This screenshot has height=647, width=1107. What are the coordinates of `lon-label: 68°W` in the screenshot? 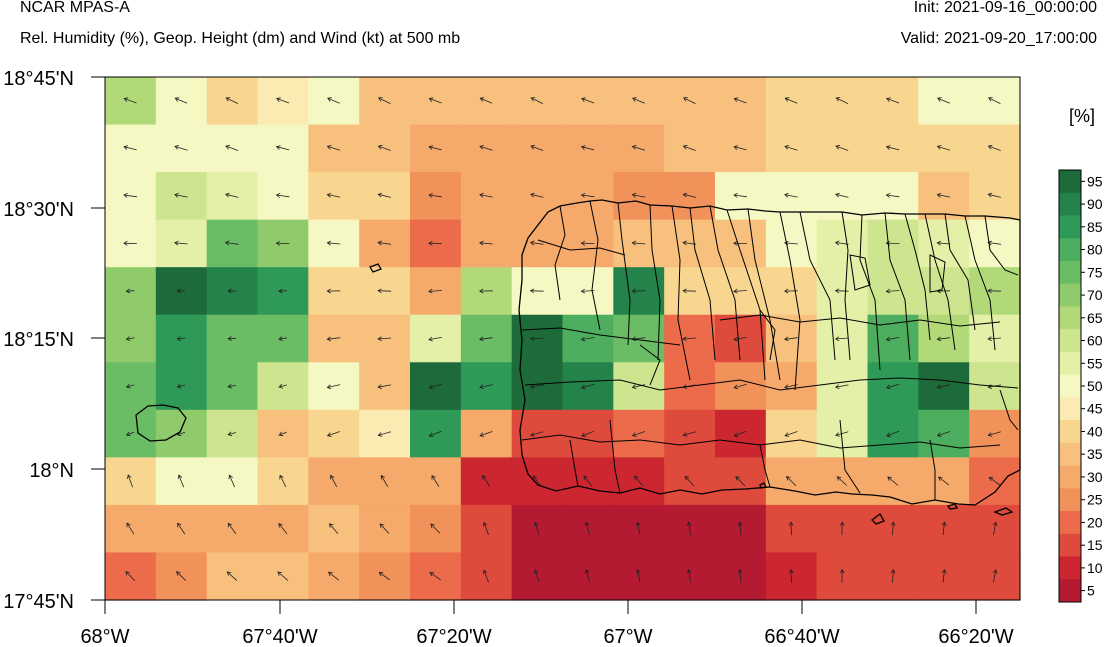 It's located at (104, 636).